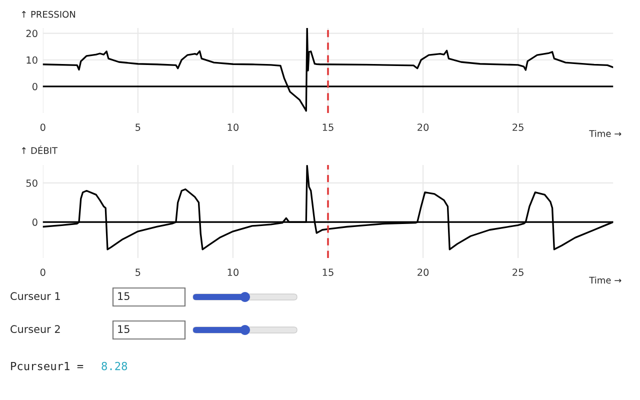 The image size is (640, 400). I want to click on text: Curseur 1, so click(35, 296).